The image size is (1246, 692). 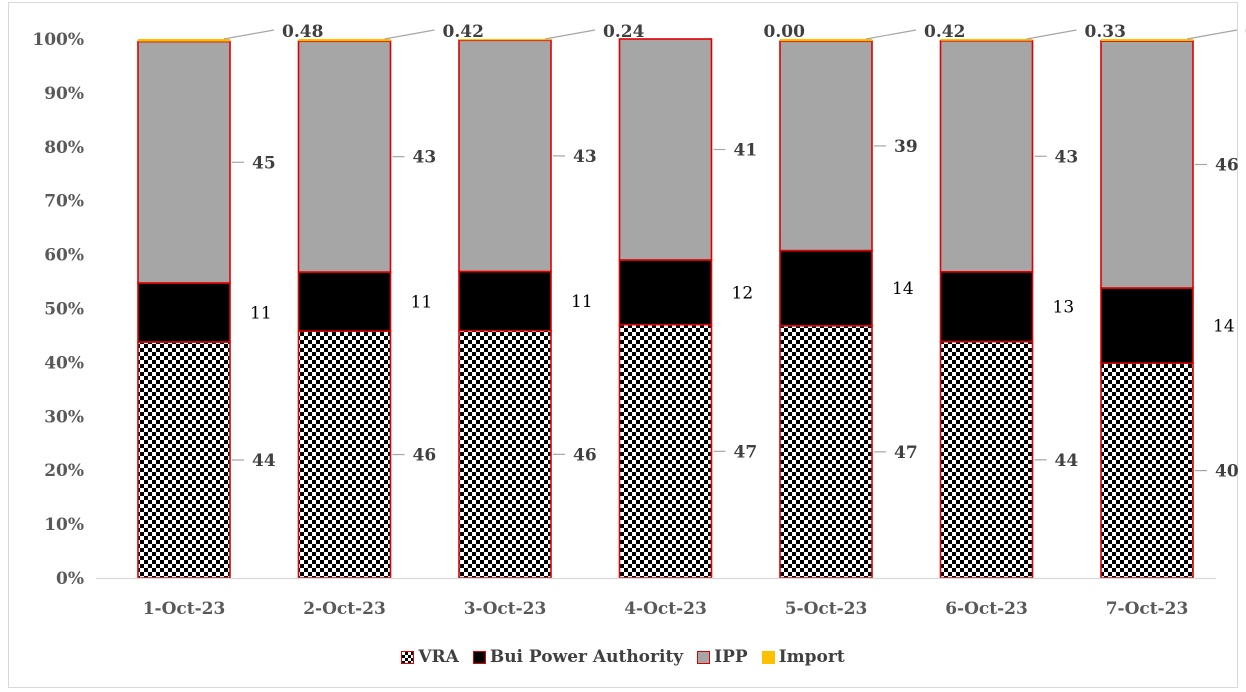 What do you see at coordinates (586, 657) in the screenshot?
I see `legend-label-bui: Bui Power Authority` at bounding box center [586, 657].